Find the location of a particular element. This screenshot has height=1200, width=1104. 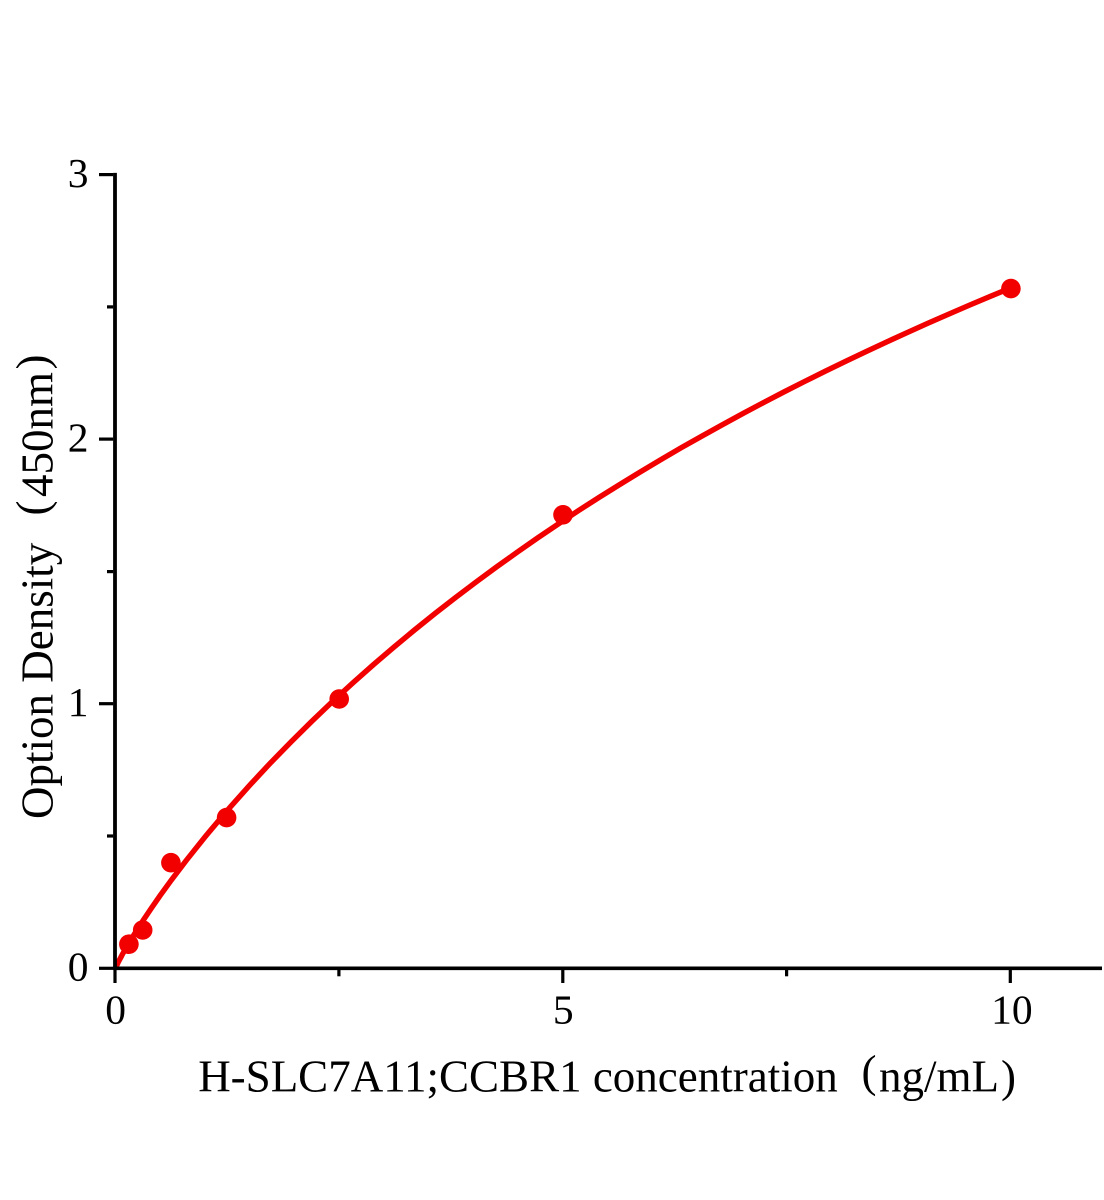

svg-text:H-SLC7A11;CCBR1 concentration(: H-SLC7A11;CCBR1 concentration (ng/mL) is located at coordinates (607, 1074).